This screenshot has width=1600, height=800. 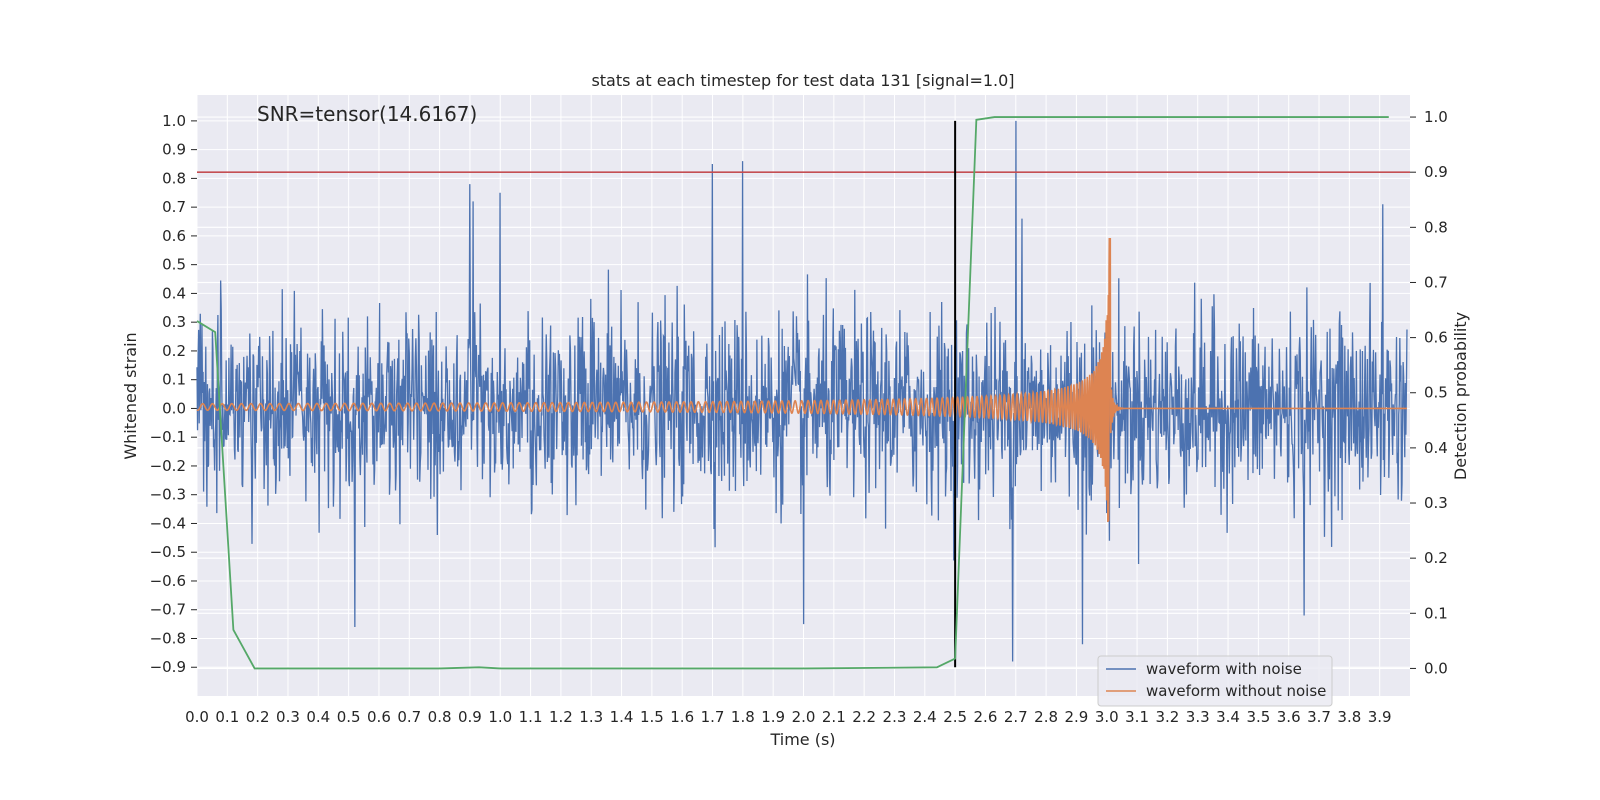 I want to click on x-tick-label: 1.2, so click(x=561, y=717).